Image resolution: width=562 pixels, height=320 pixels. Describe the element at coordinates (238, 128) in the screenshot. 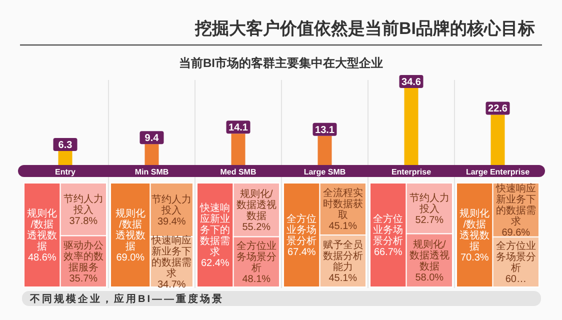

I see `data-label: 14.1` at that location.